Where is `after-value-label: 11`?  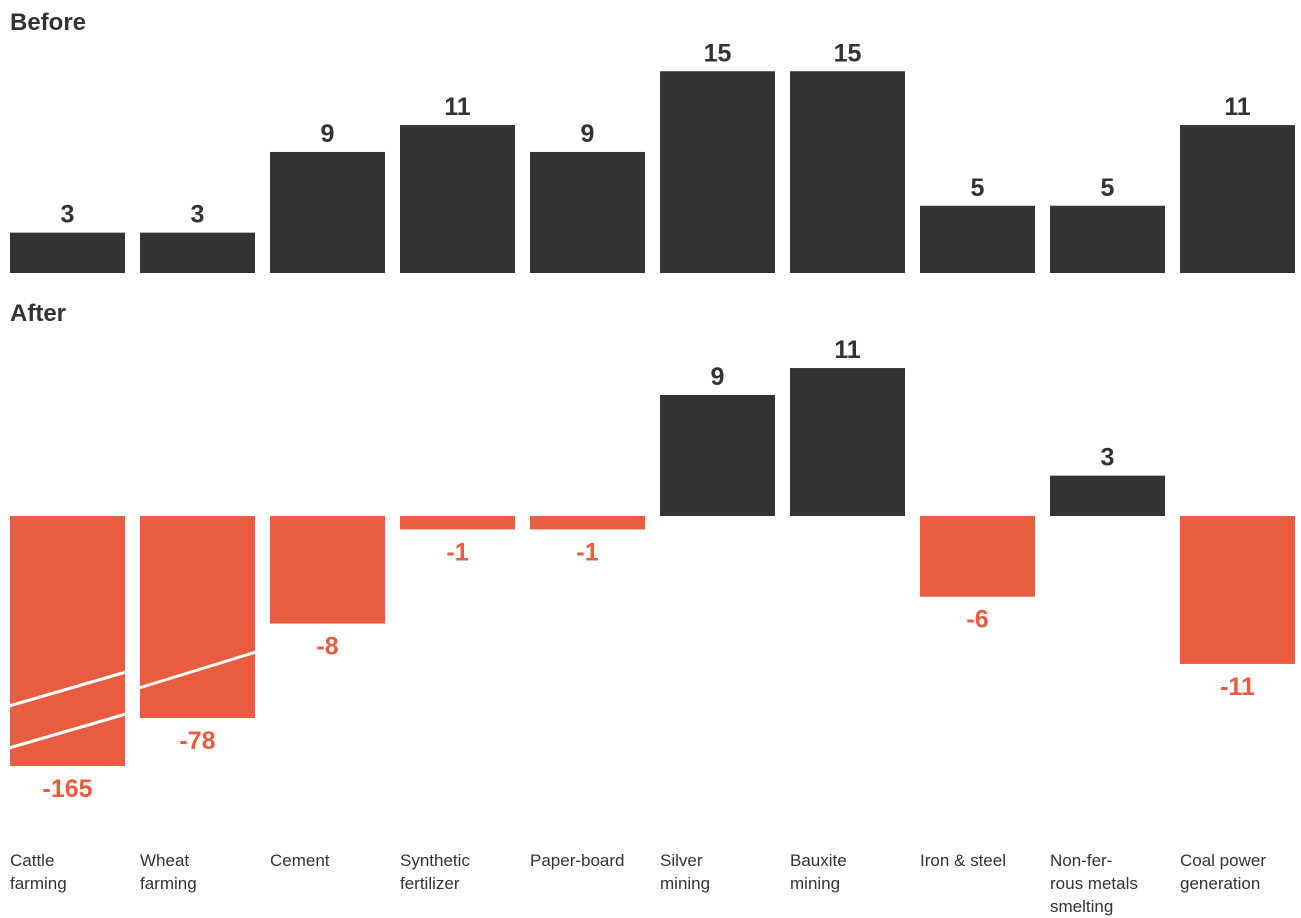 after-value-label: 11 is located at coordinates (847, 350).